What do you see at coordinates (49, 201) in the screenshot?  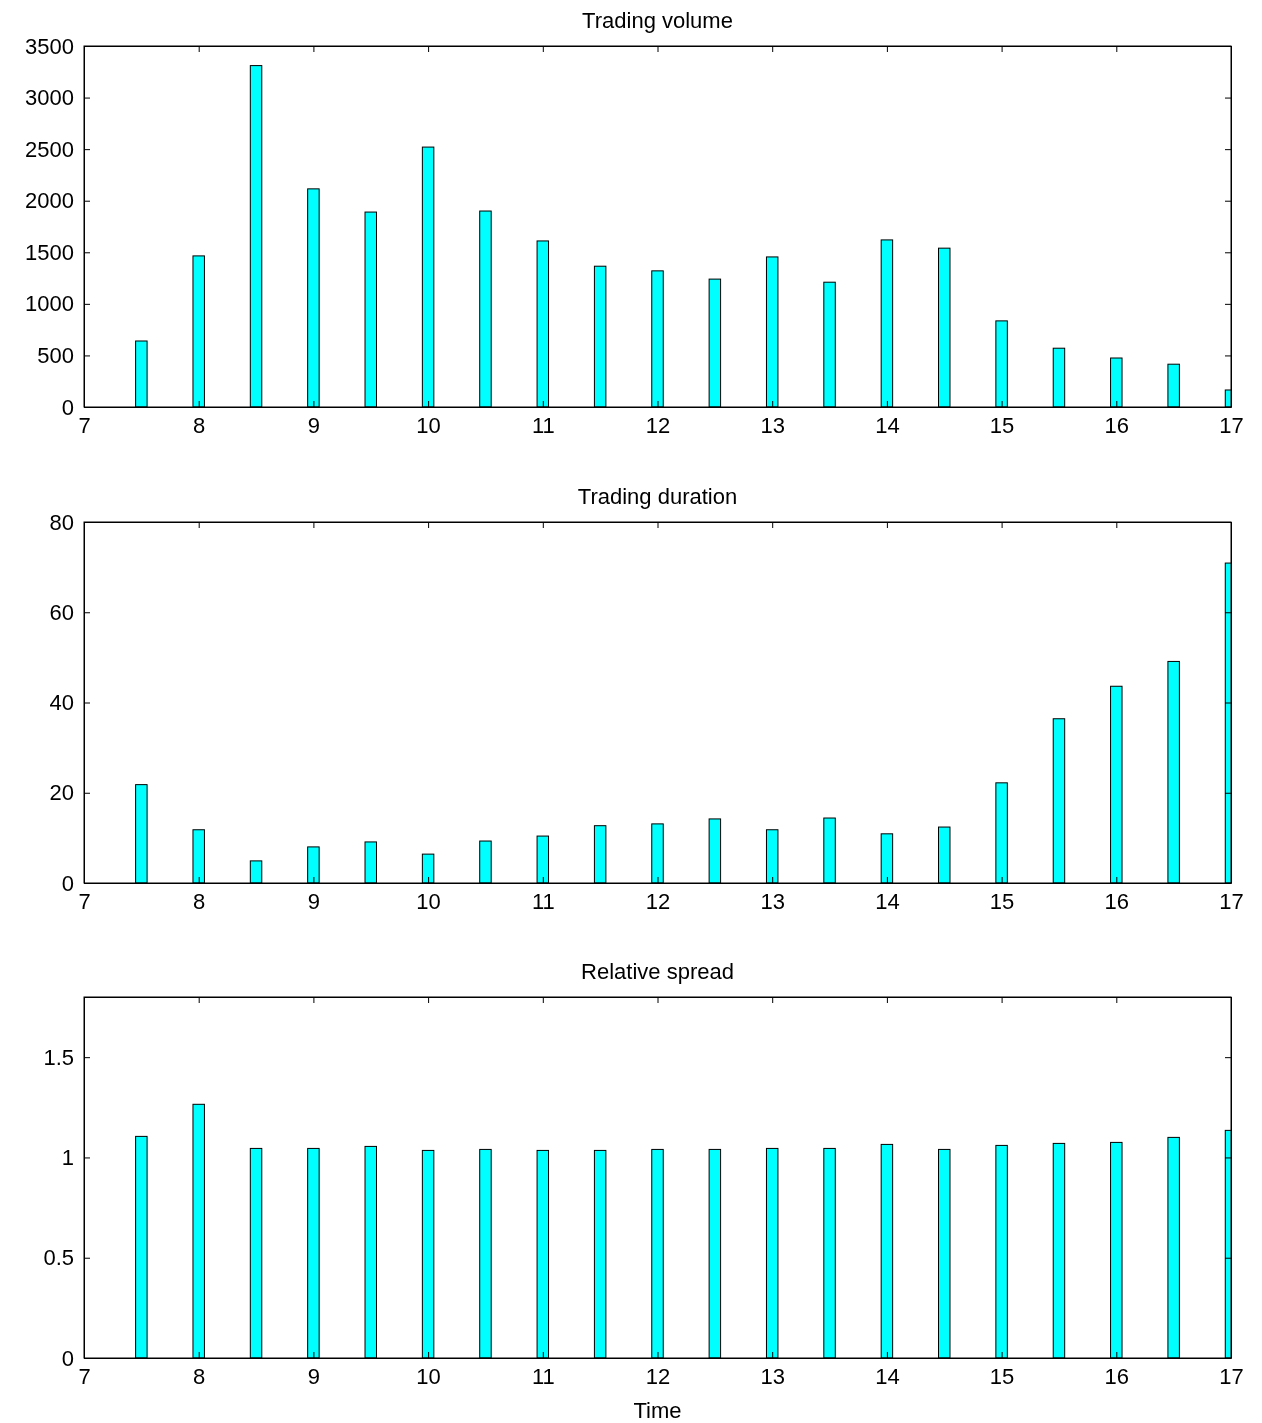 I see `y-tick-label: 2000` at bounding box center [49, 201].